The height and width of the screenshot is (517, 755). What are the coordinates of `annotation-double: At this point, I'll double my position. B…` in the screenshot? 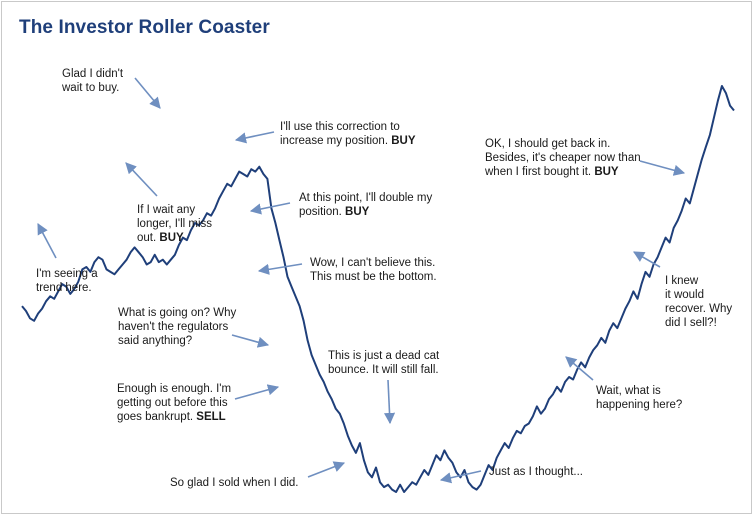 It's located at (365, 205).